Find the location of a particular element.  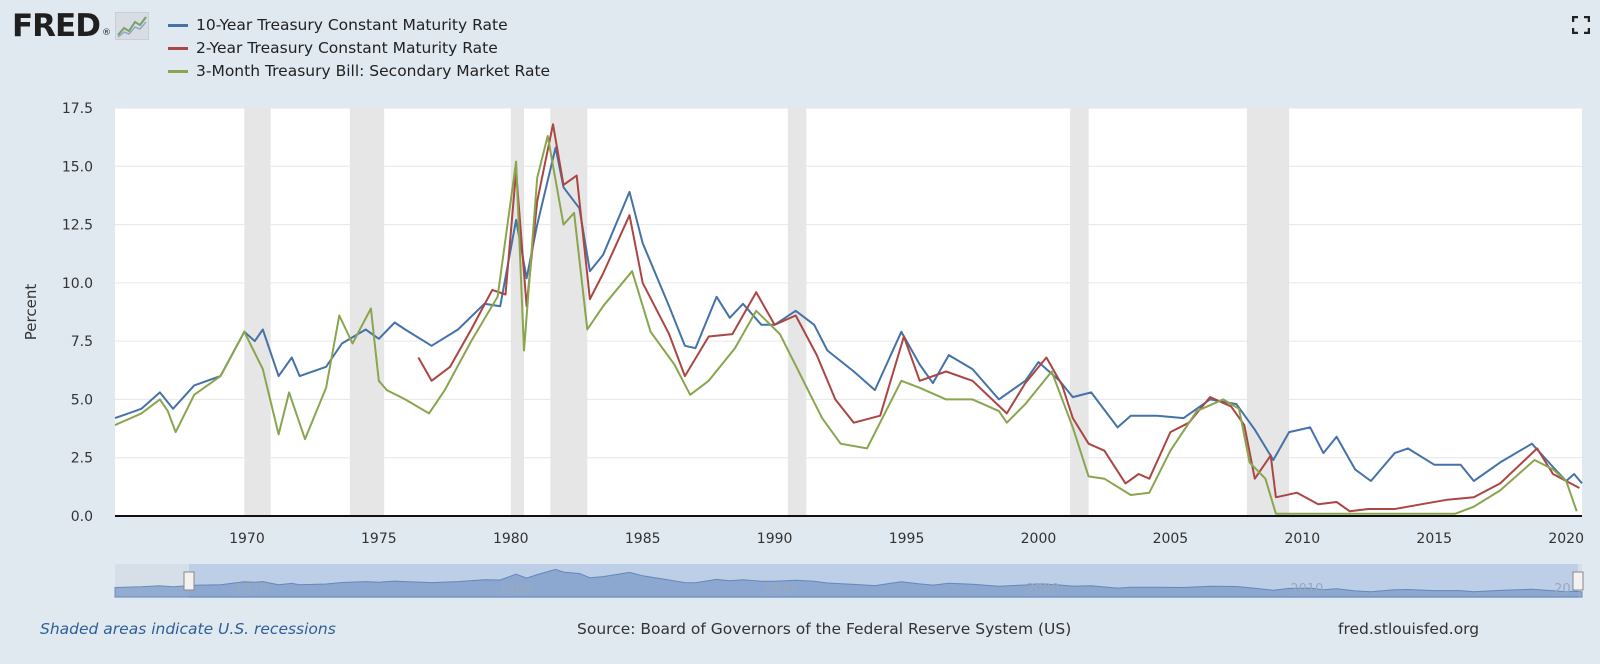

navigator-area is located at coordinates (848, 583).